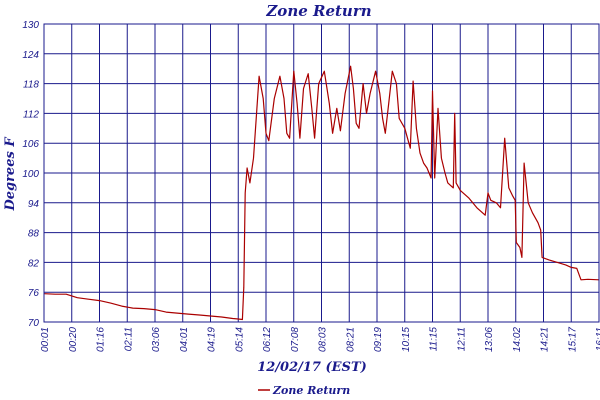 The image size is (600, 400). I want to click on y-tick-label: 130, so click(30, 25).